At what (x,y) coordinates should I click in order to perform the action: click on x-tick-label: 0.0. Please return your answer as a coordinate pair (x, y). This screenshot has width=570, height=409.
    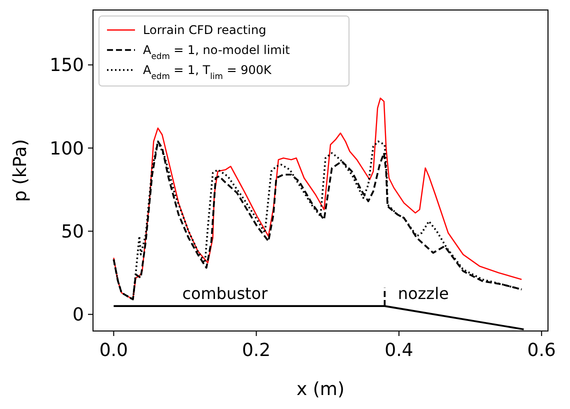
    Looking at the image, I should click on (113, 350).